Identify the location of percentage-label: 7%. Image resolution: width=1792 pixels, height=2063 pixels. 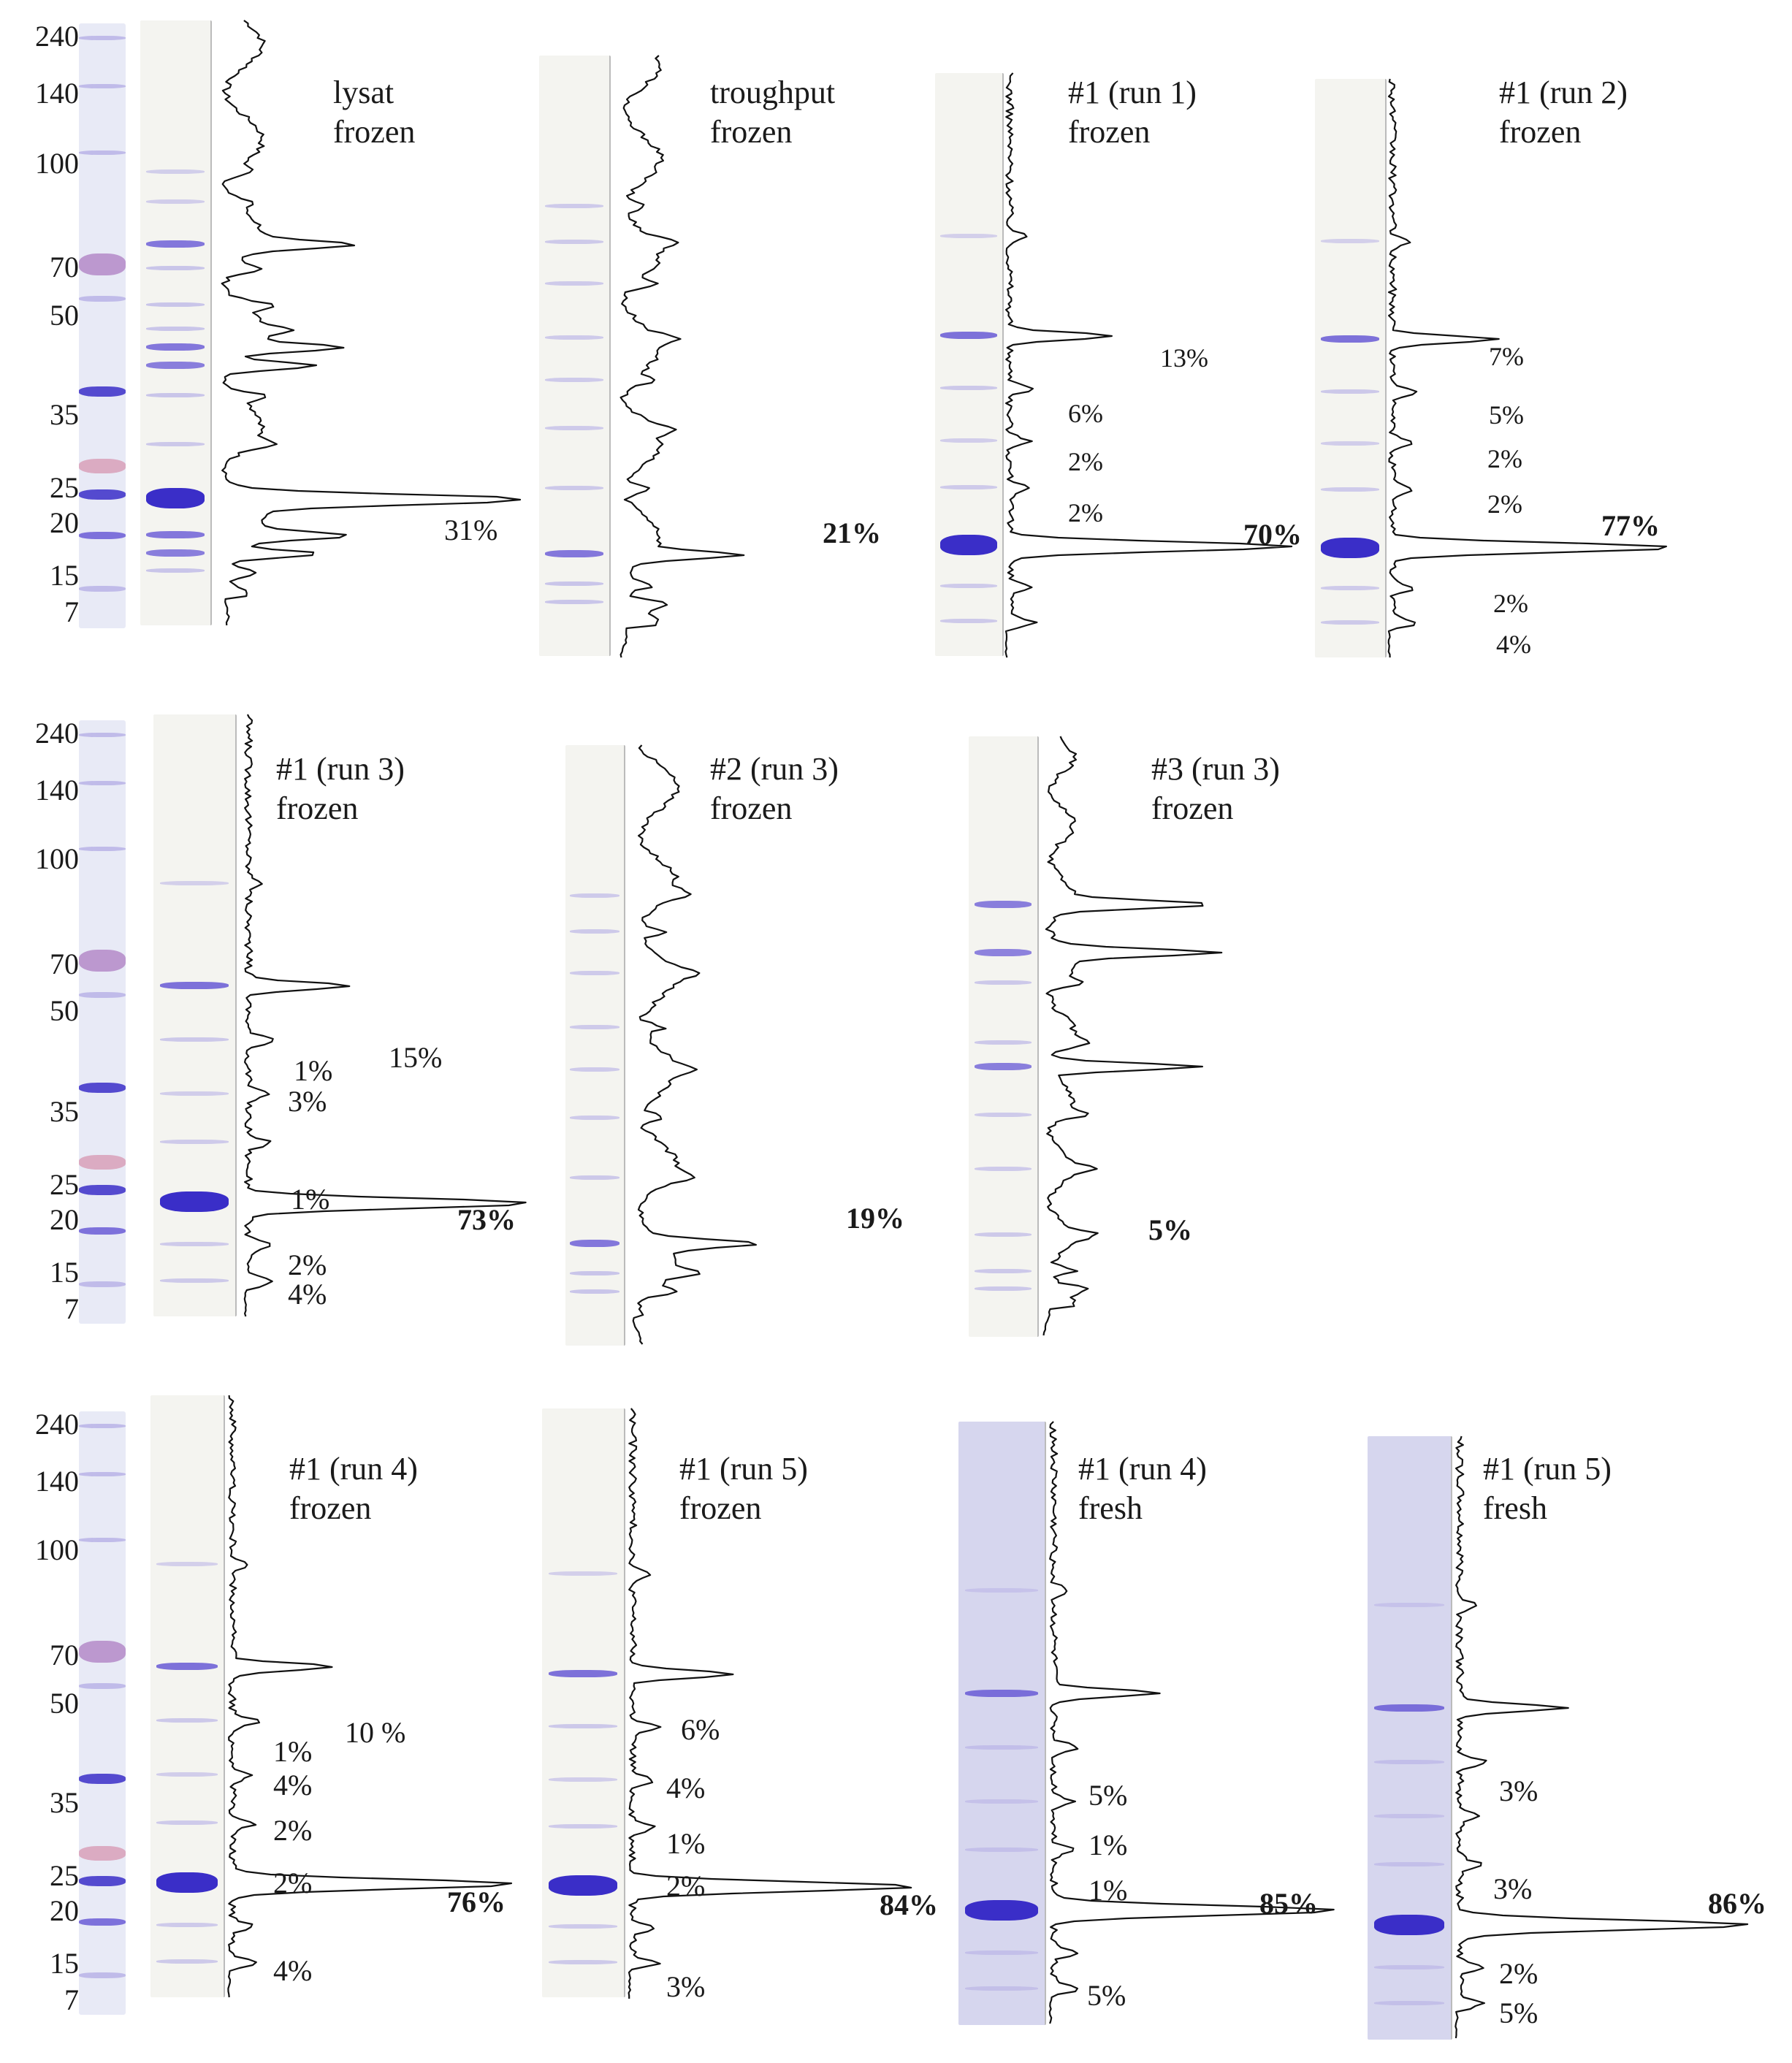
(1506, 356).